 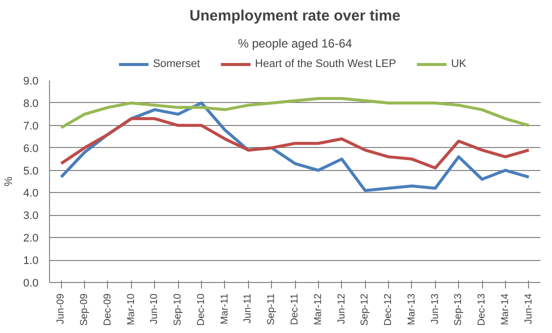 I want to click on y-tick-label: 2.0, so click(x=31, y=238).